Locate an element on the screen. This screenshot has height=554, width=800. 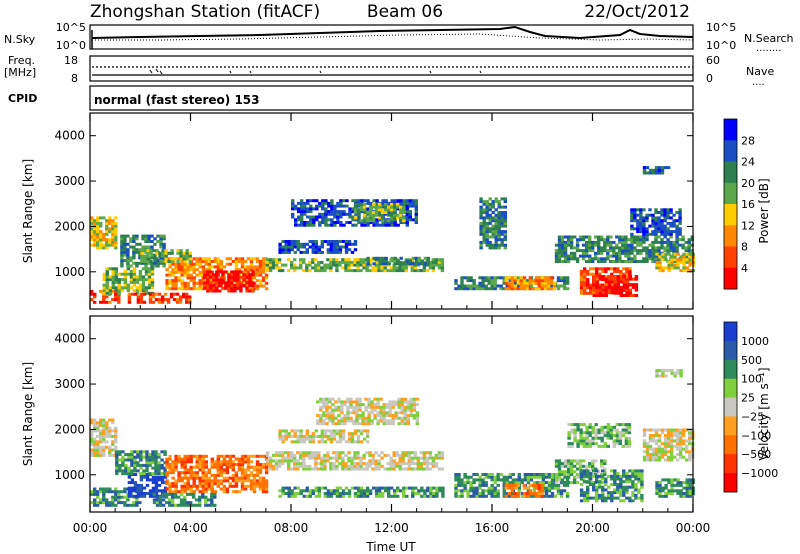
y-tick-label: 3000 is located at coordinates (69, 181).